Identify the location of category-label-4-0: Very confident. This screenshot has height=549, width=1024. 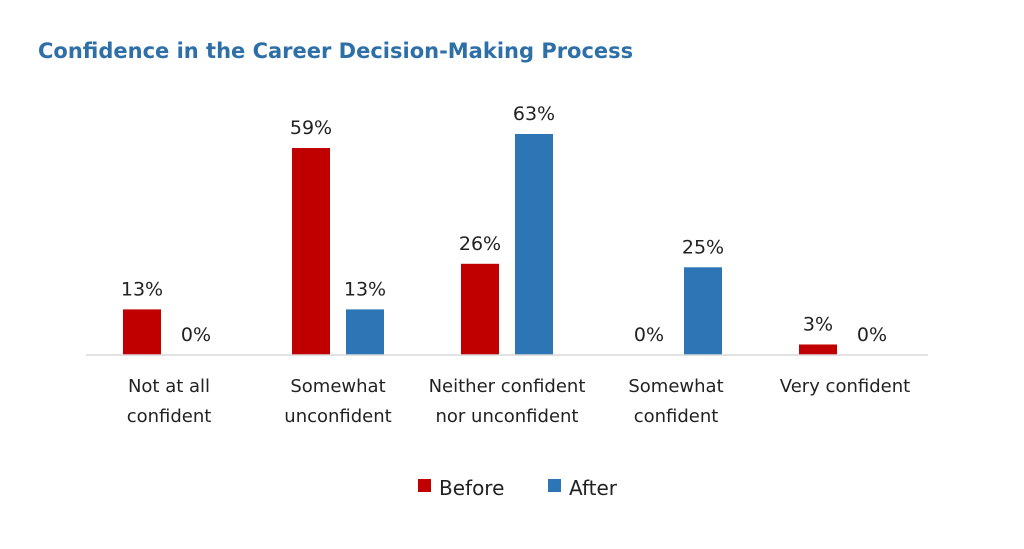
(845, 386).